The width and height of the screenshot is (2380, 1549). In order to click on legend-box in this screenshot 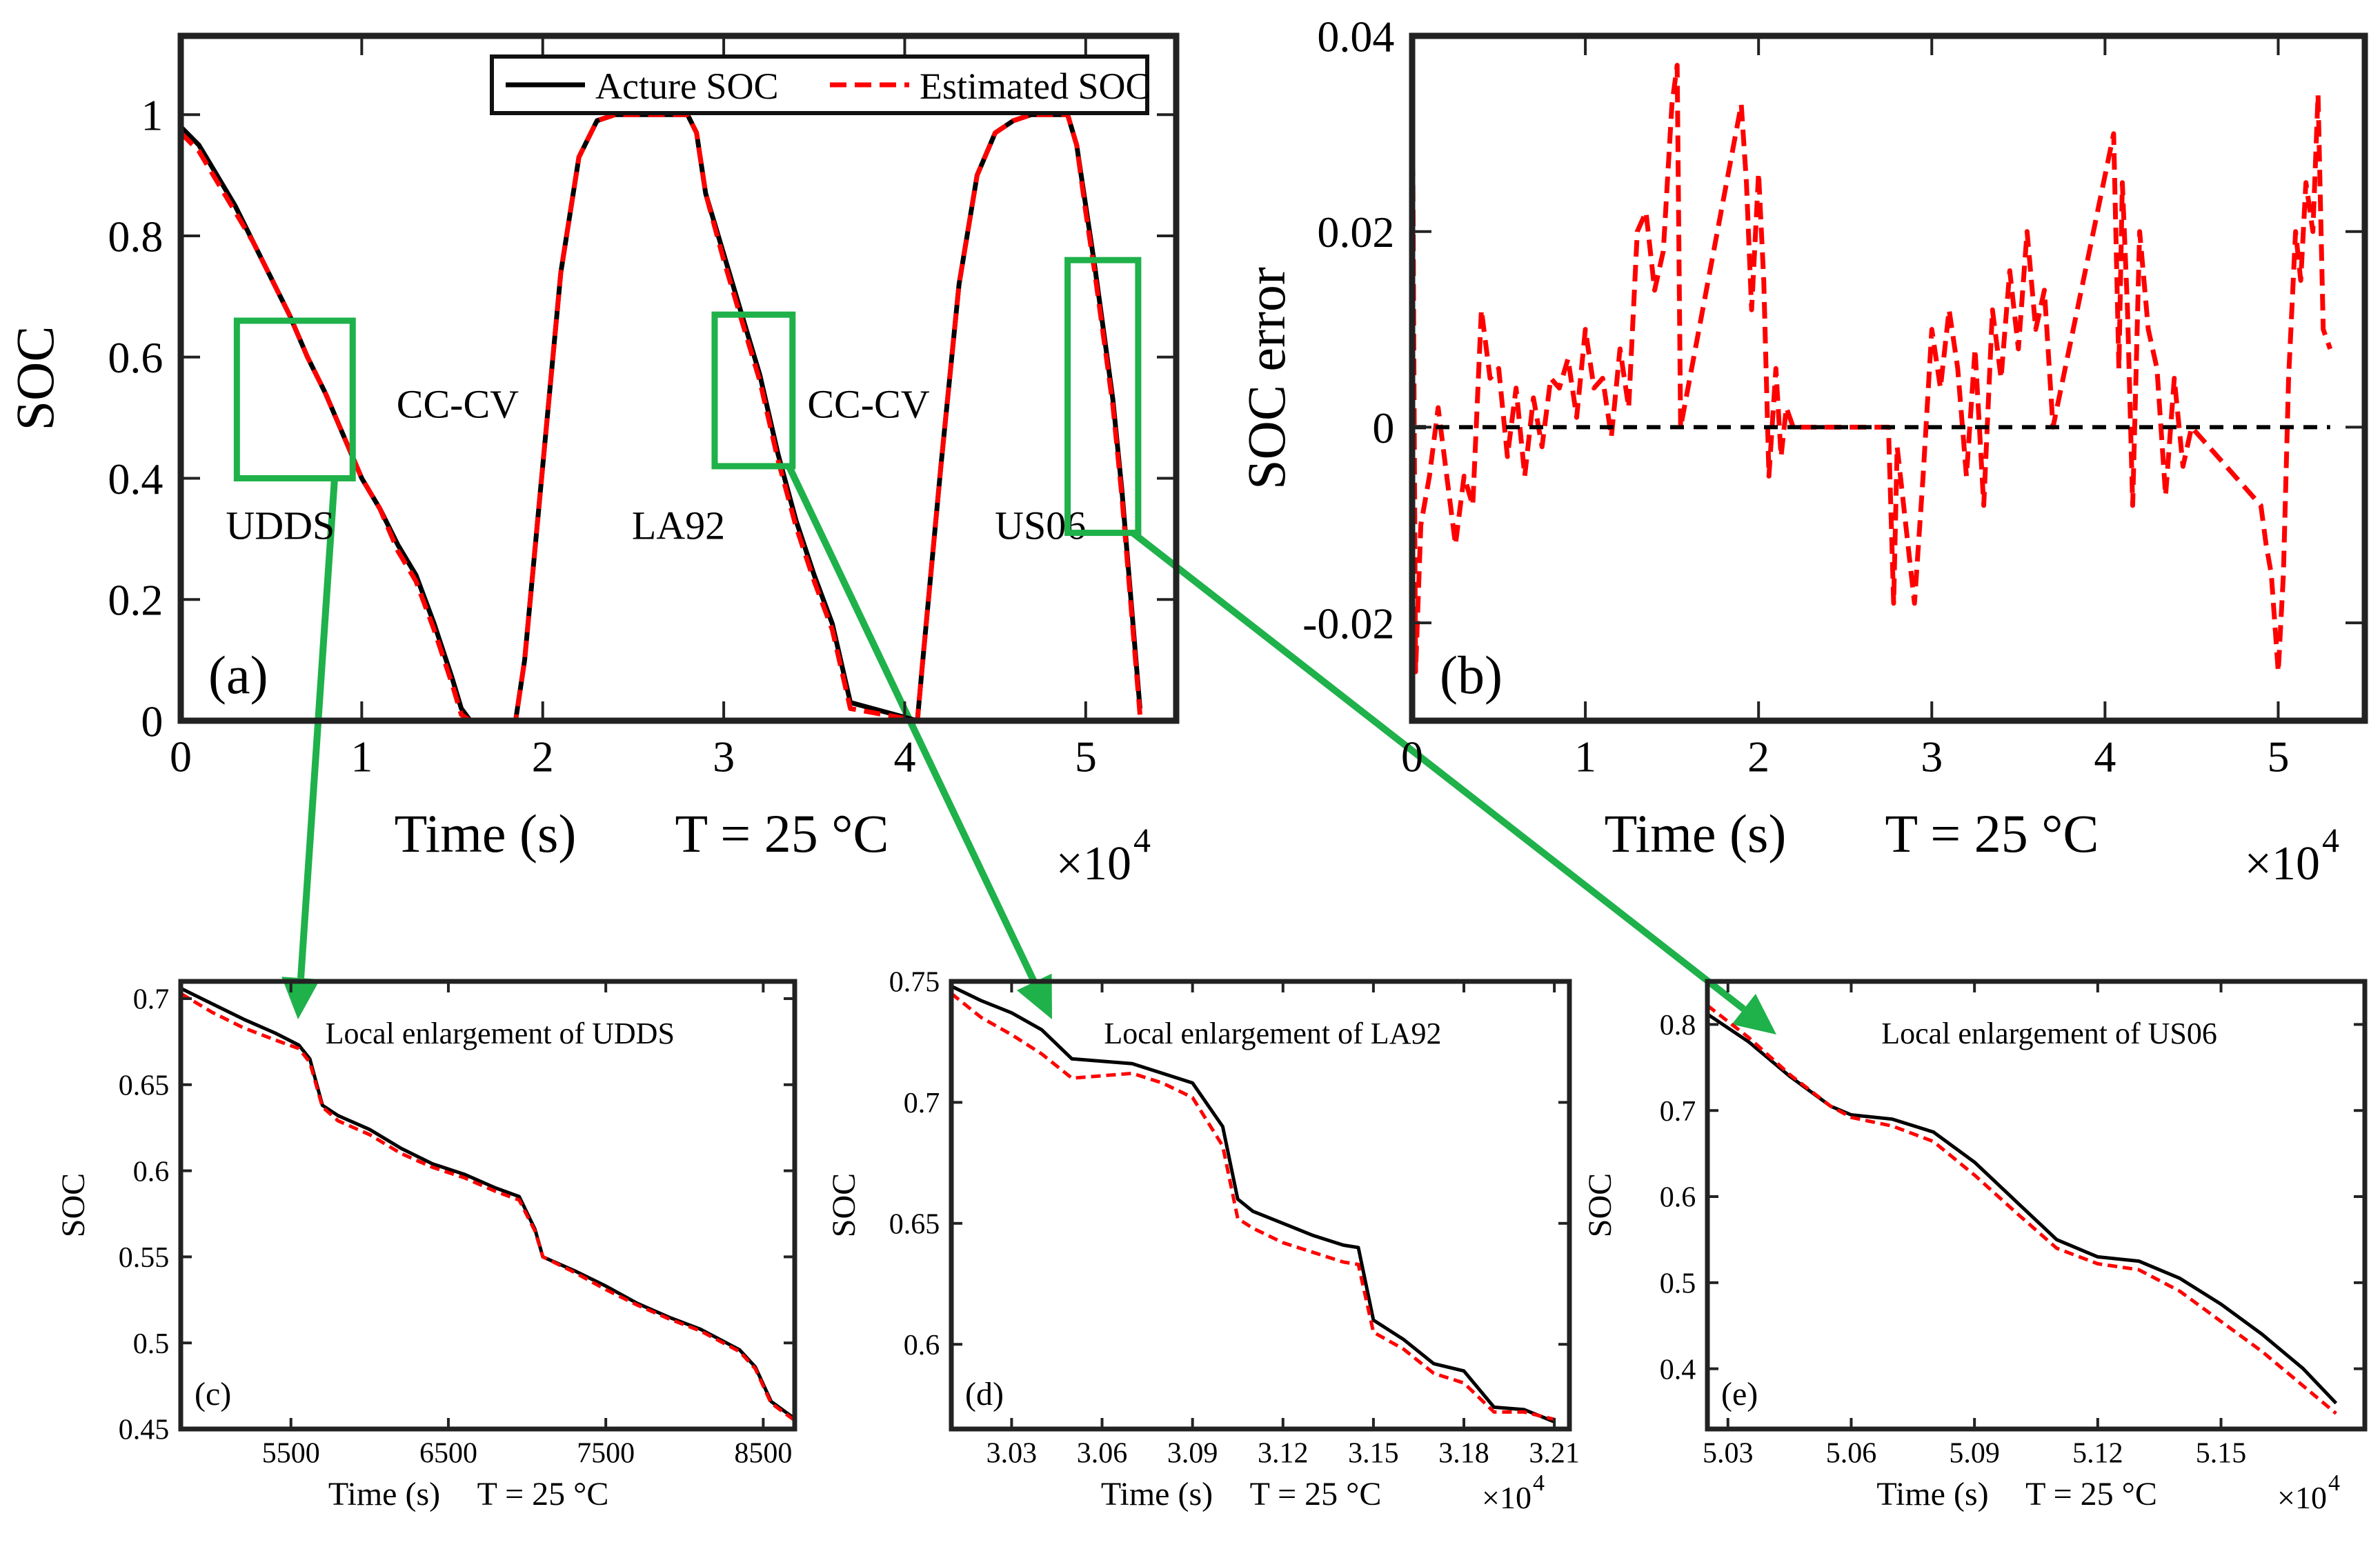, I will do `click(819, 84)`.